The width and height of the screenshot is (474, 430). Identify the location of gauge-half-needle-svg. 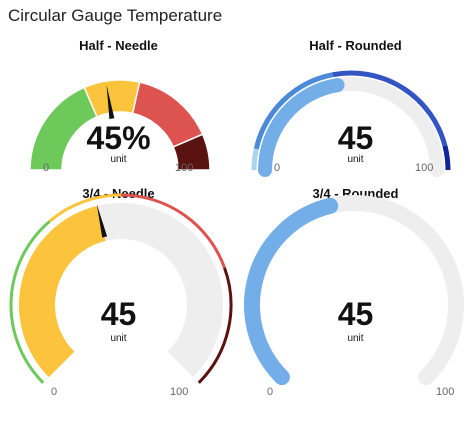
(120, 125).